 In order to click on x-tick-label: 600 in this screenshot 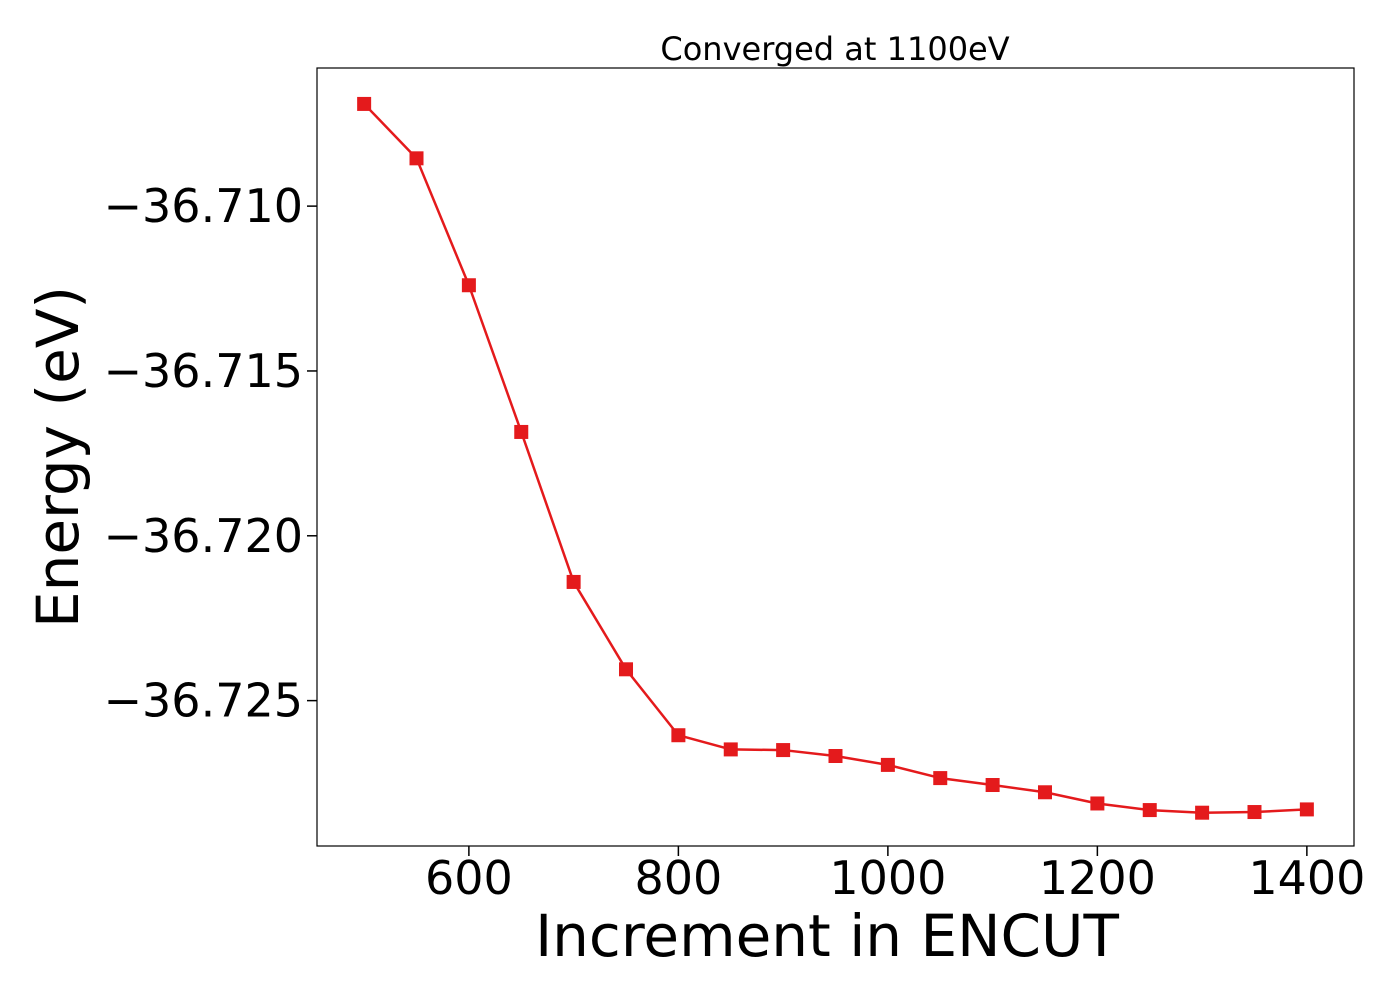, I will do `click(469, 878)`.